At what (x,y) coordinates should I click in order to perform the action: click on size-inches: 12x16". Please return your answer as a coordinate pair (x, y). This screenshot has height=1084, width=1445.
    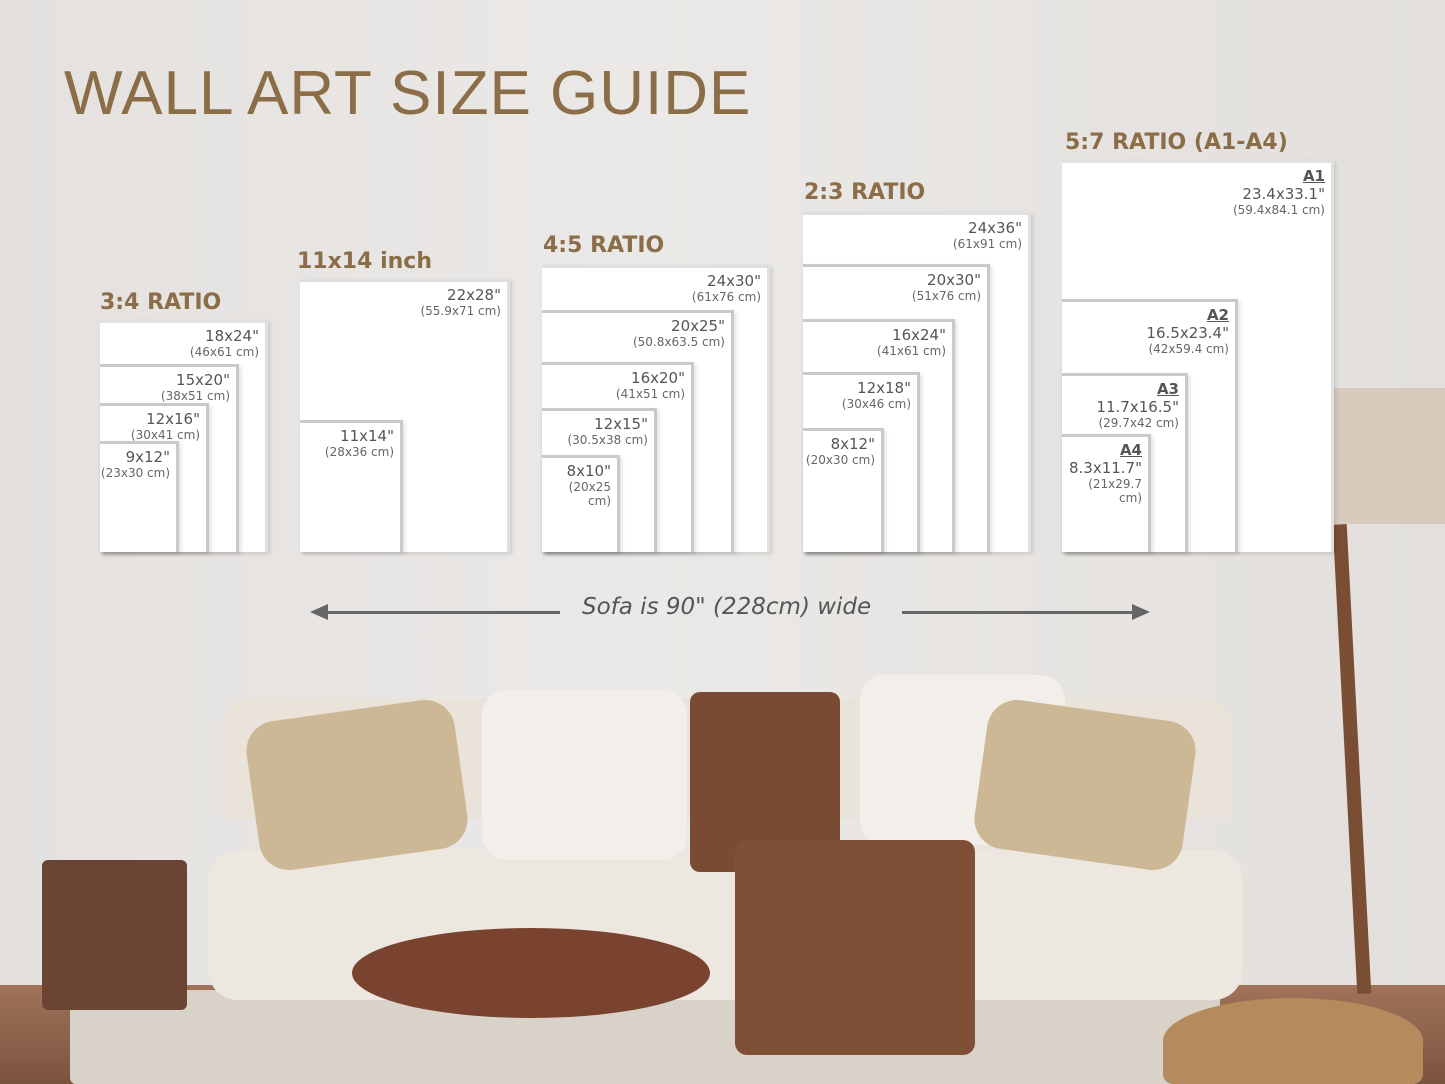
    Looking at the image, I should click on (173, 419).